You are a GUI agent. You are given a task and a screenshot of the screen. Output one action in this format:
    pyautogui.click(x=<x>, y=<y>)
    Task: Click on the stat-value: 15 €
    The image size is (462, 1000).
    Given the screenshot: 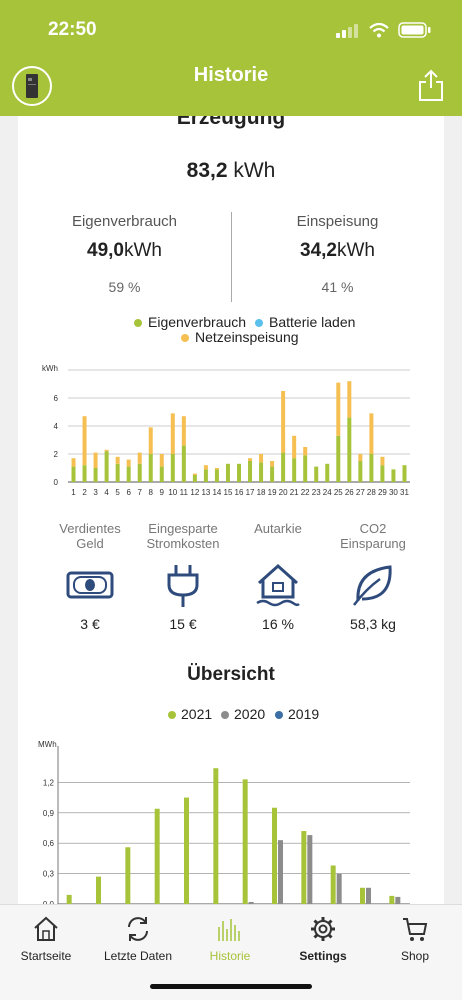 What is the action you would take?
    pyautogui.click(x=183, y=624)
    